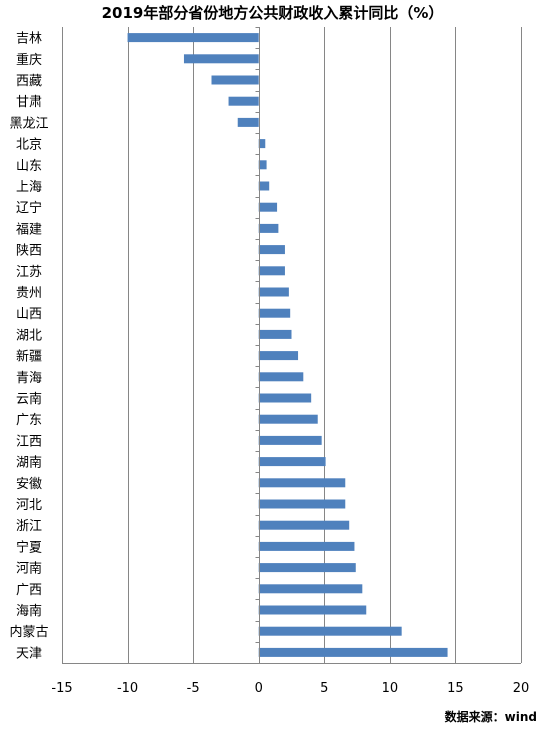  Describe the element at coordinates (29, 166) in the screenshot. I see `category-label: 山东` at that location.